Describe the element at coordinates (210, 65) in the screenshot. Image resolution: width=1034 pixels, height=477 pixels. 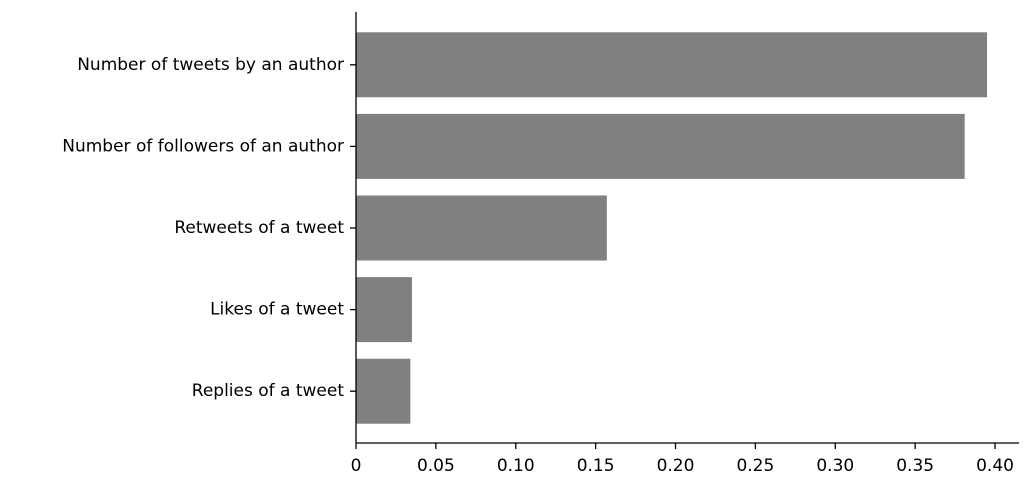
I see `category-label-0: Number of tweets by an author` at that location.